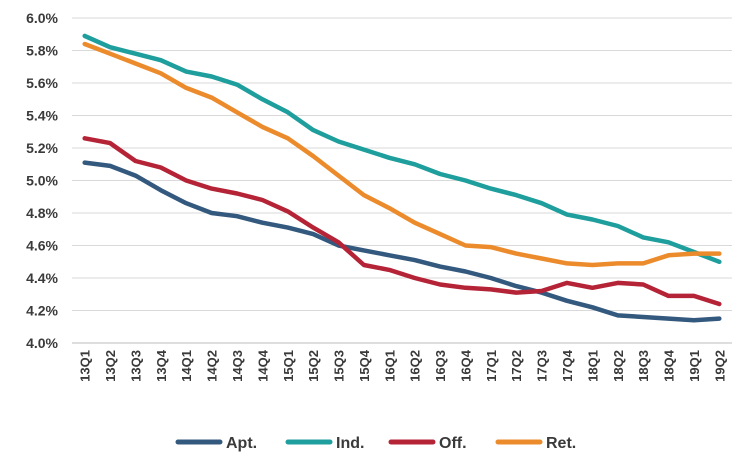 The width and height of the screenshot is (755, 471). I want to click on y-tick-label: 4.6%, so click(42, 246).